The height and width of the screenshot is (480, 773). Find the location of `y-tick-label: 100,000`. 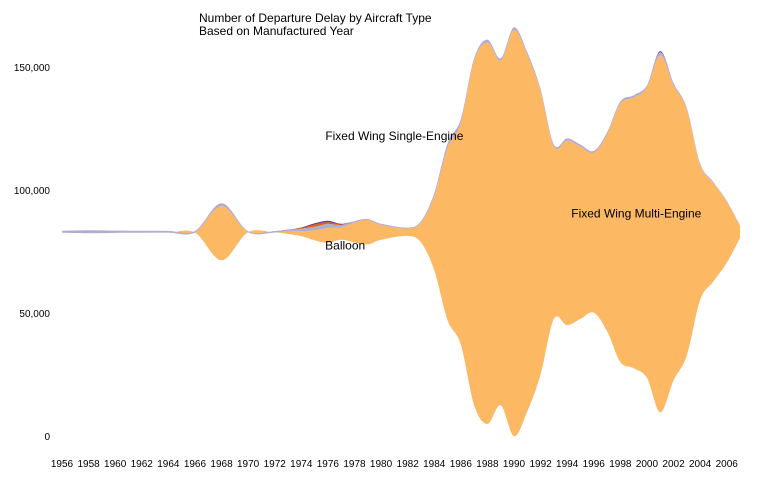

y-tick-label: 100,000 is located at coordinates (32, 191).